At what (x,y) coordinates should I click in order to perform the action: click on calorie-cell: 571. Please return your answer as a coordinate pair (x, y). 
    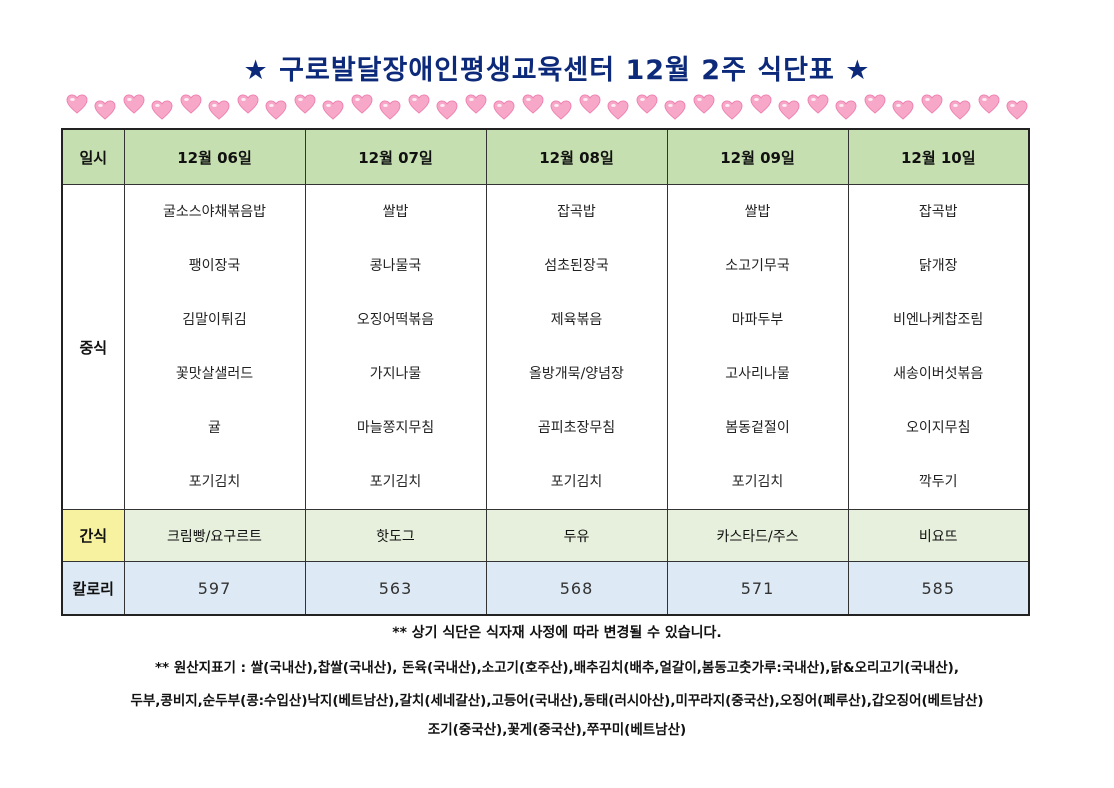
    Looking at the image, I should click on (757, 588).